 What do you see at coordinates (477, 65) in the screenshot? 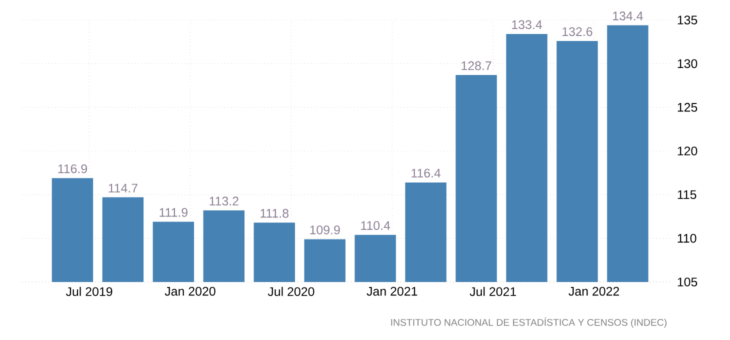
I see `data-label: 128.7` at bounding box center [477, 65].